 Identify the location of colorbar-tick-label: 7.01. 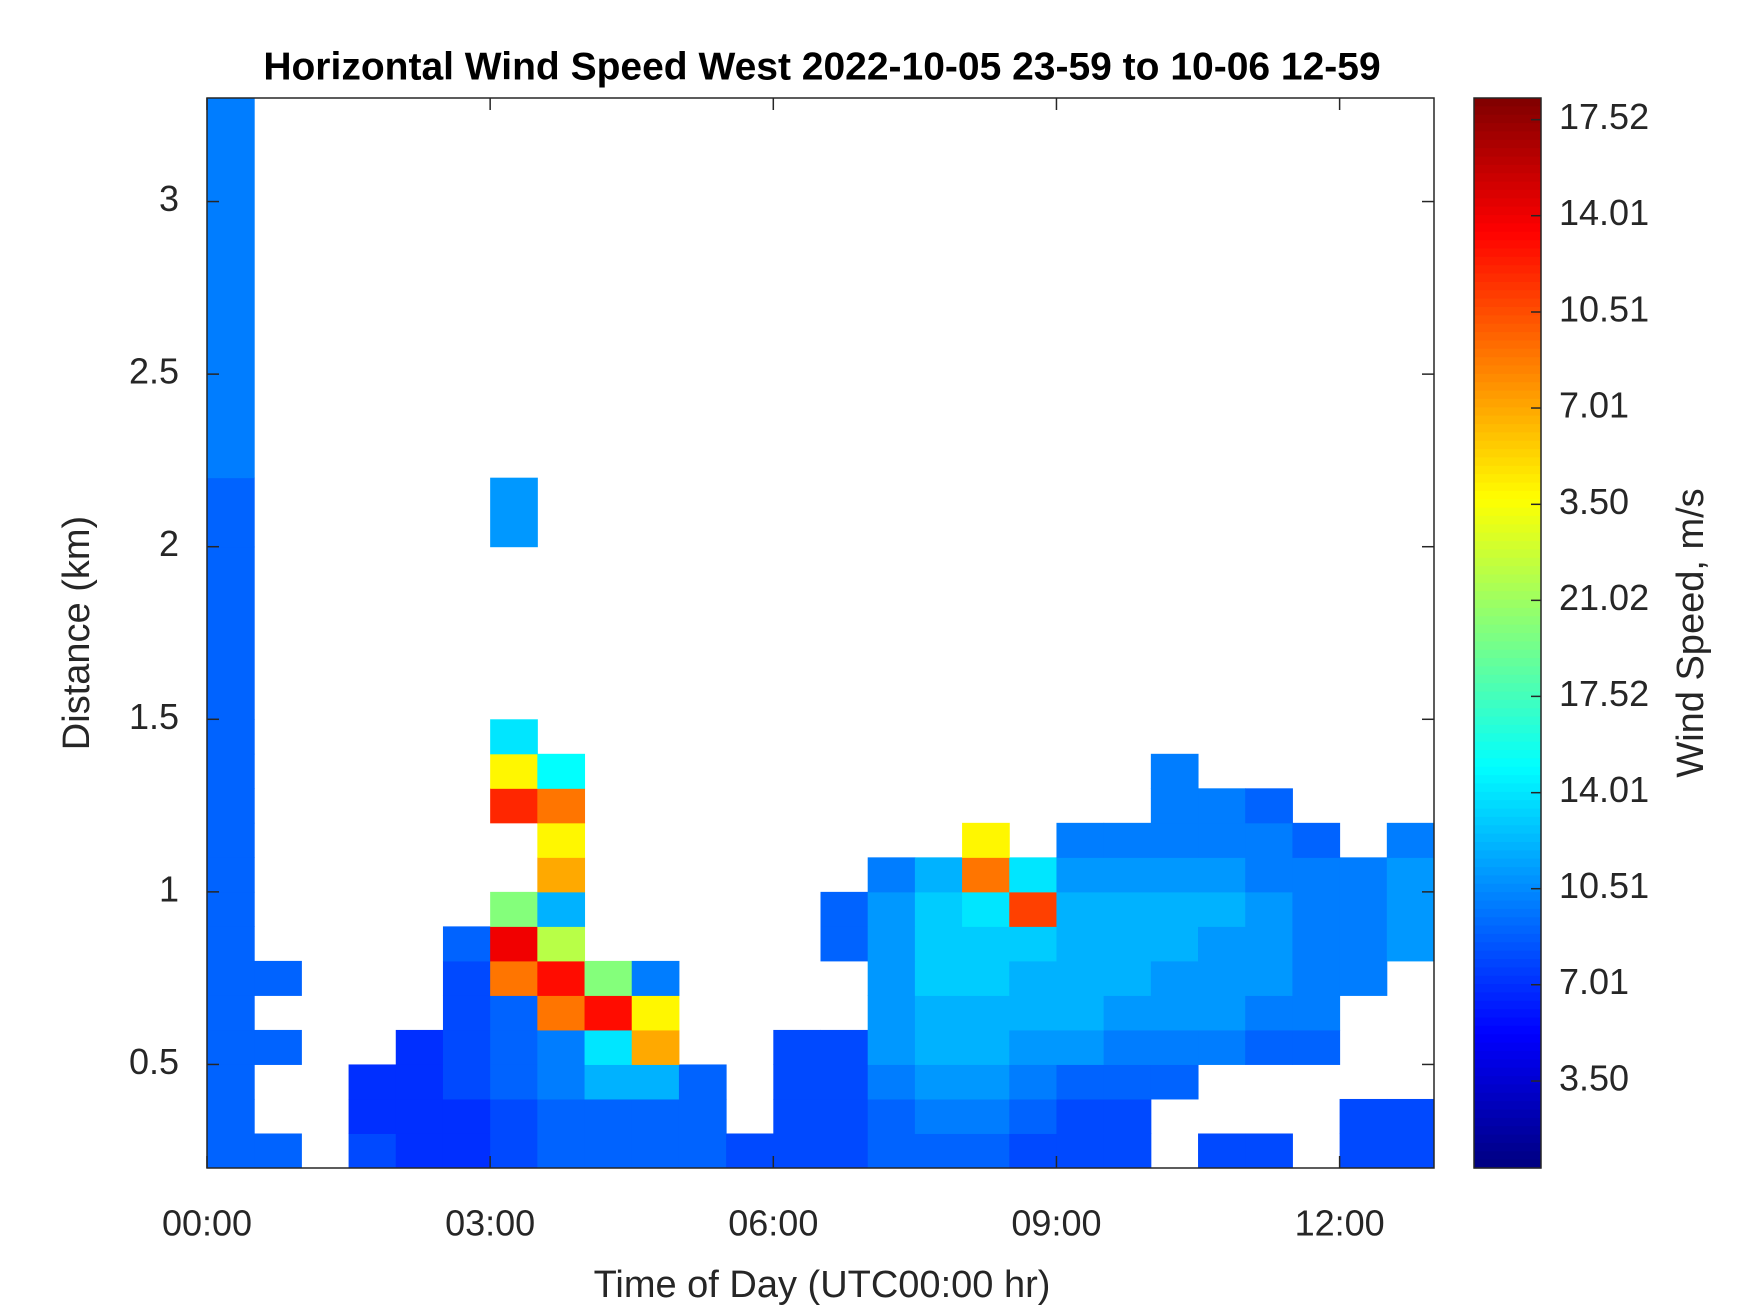
(1594, 981).